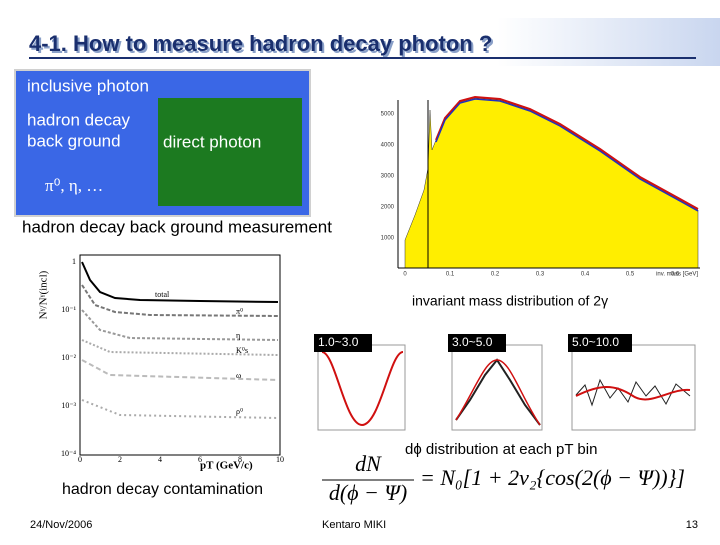 This screenshot has height=545, width=720. Describe the element at coordinates (212, 141) in the screenshot. I see `inner-right: direct photon` at that location.